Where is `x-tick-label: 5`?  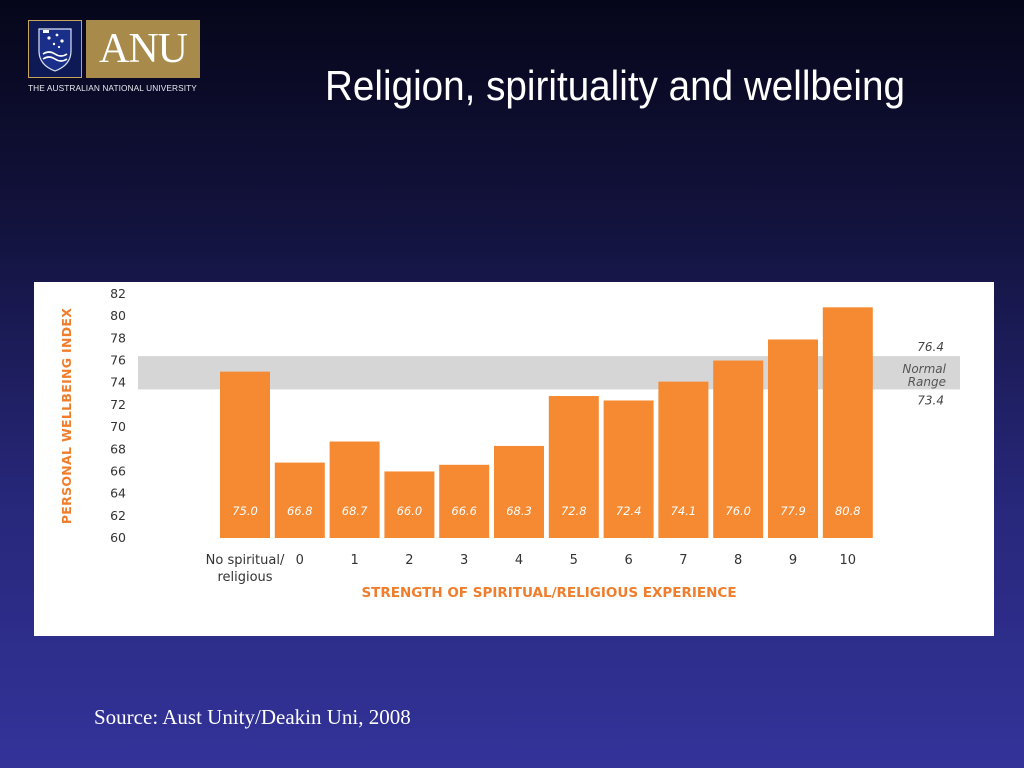
x-tick-label: 5 is located at coordinates (574, 560).